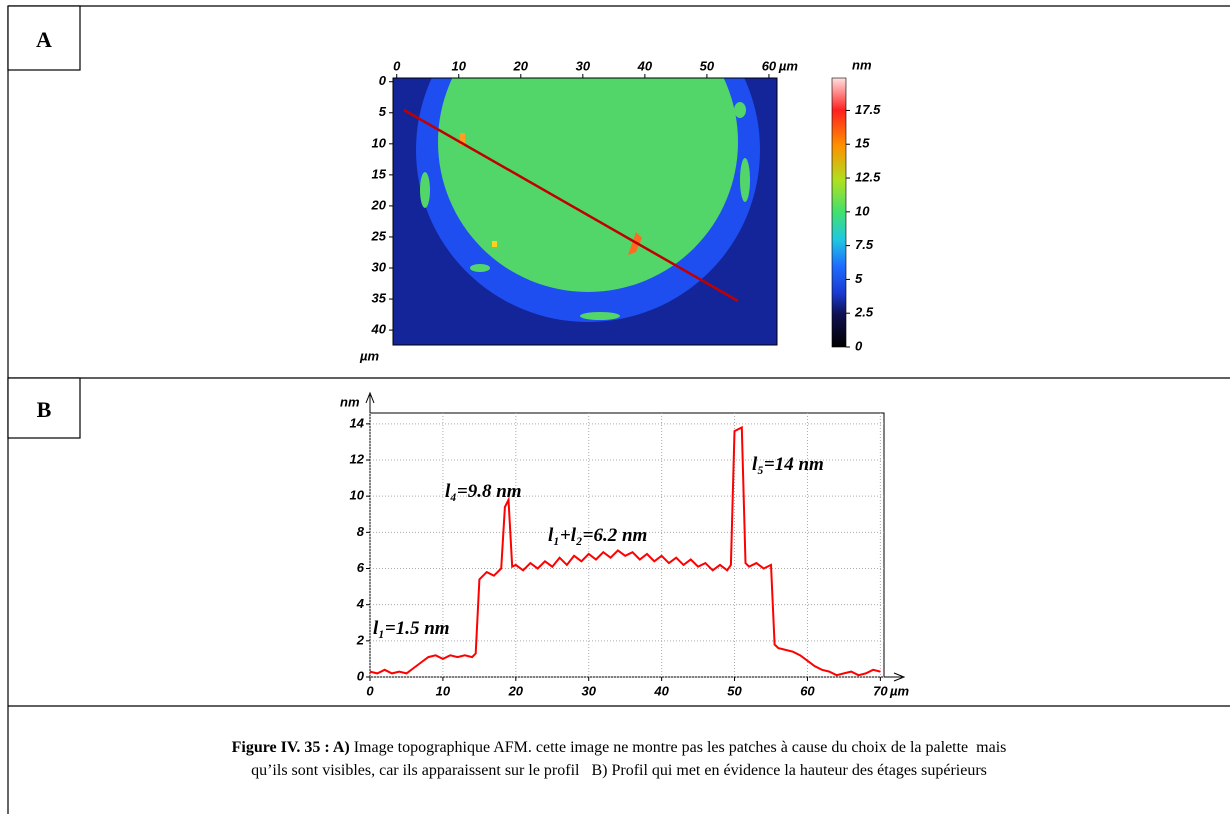 This screenshot has height=814, width=1230. I want to click on afm-image, so click(585, 211).